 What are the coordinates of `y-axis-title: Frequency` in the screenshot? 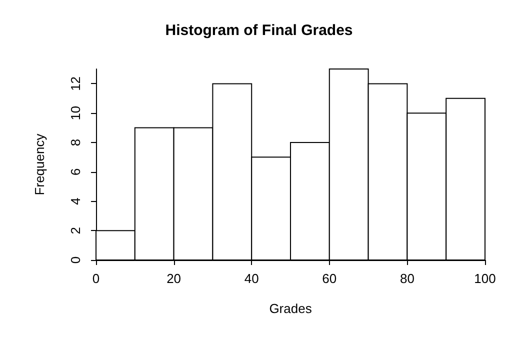 It's located at (39, 164).